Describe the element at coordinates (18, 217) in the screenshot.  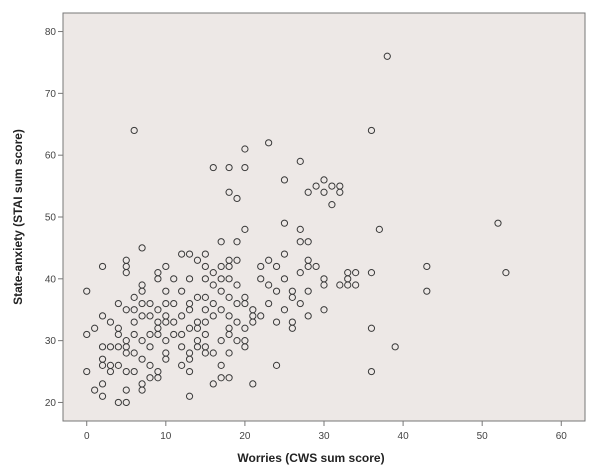
I see `y-axis-title: State-anxiety (STAI sum score)` at that location.